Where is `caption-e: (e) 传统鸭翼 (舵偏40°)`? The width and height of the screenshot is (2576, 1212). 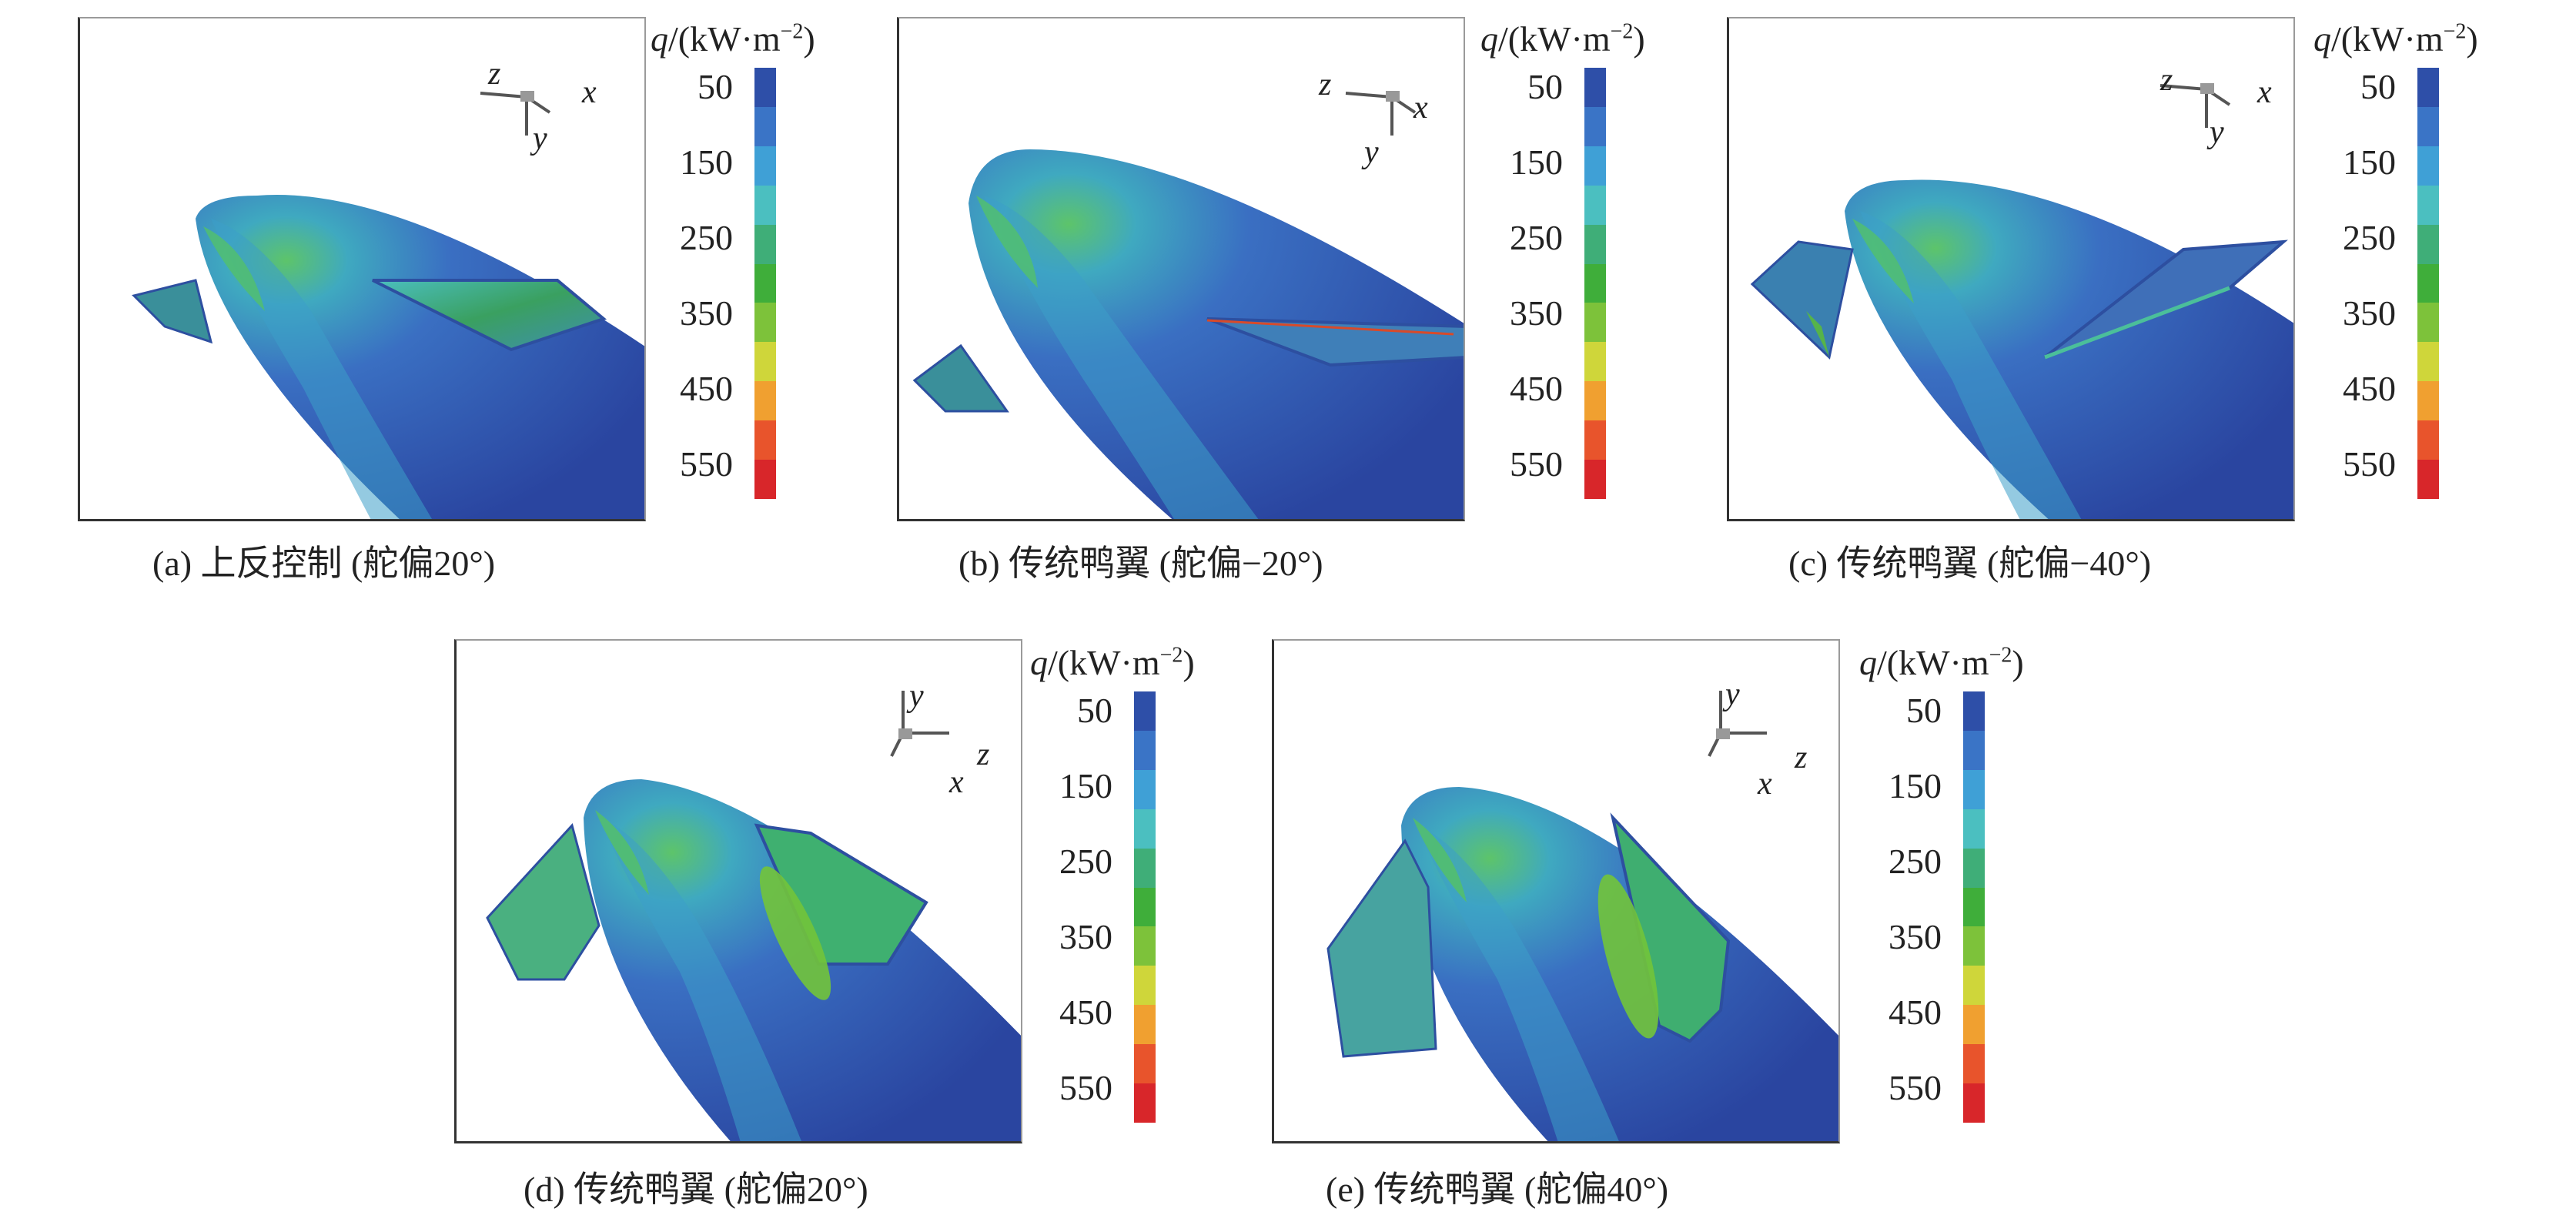 caption-e: (e) 传统鸭翼 (舵偏40°) is located at coordinates (1497, 1189).